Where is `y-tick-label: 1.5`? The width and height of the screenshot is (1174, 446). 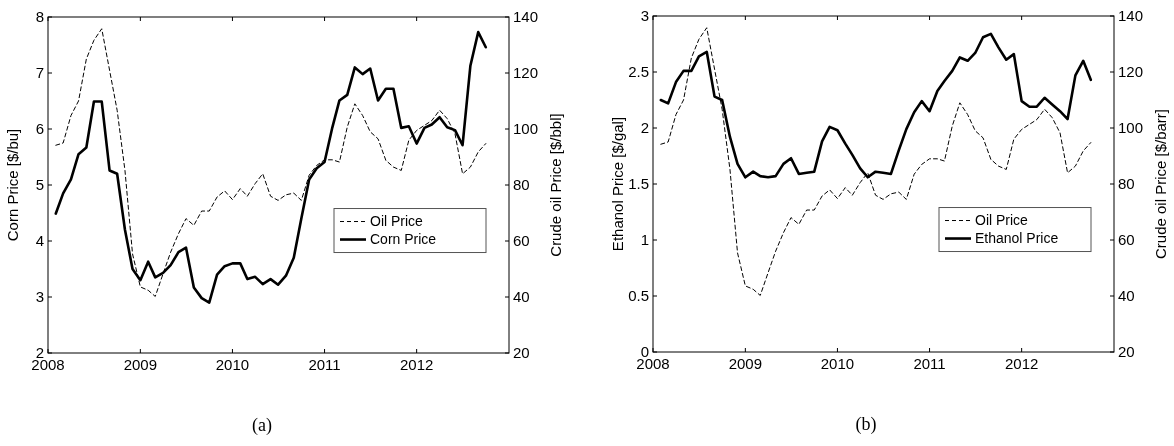 y-tick-label: 1.5 is located at coordinates (638, 184).